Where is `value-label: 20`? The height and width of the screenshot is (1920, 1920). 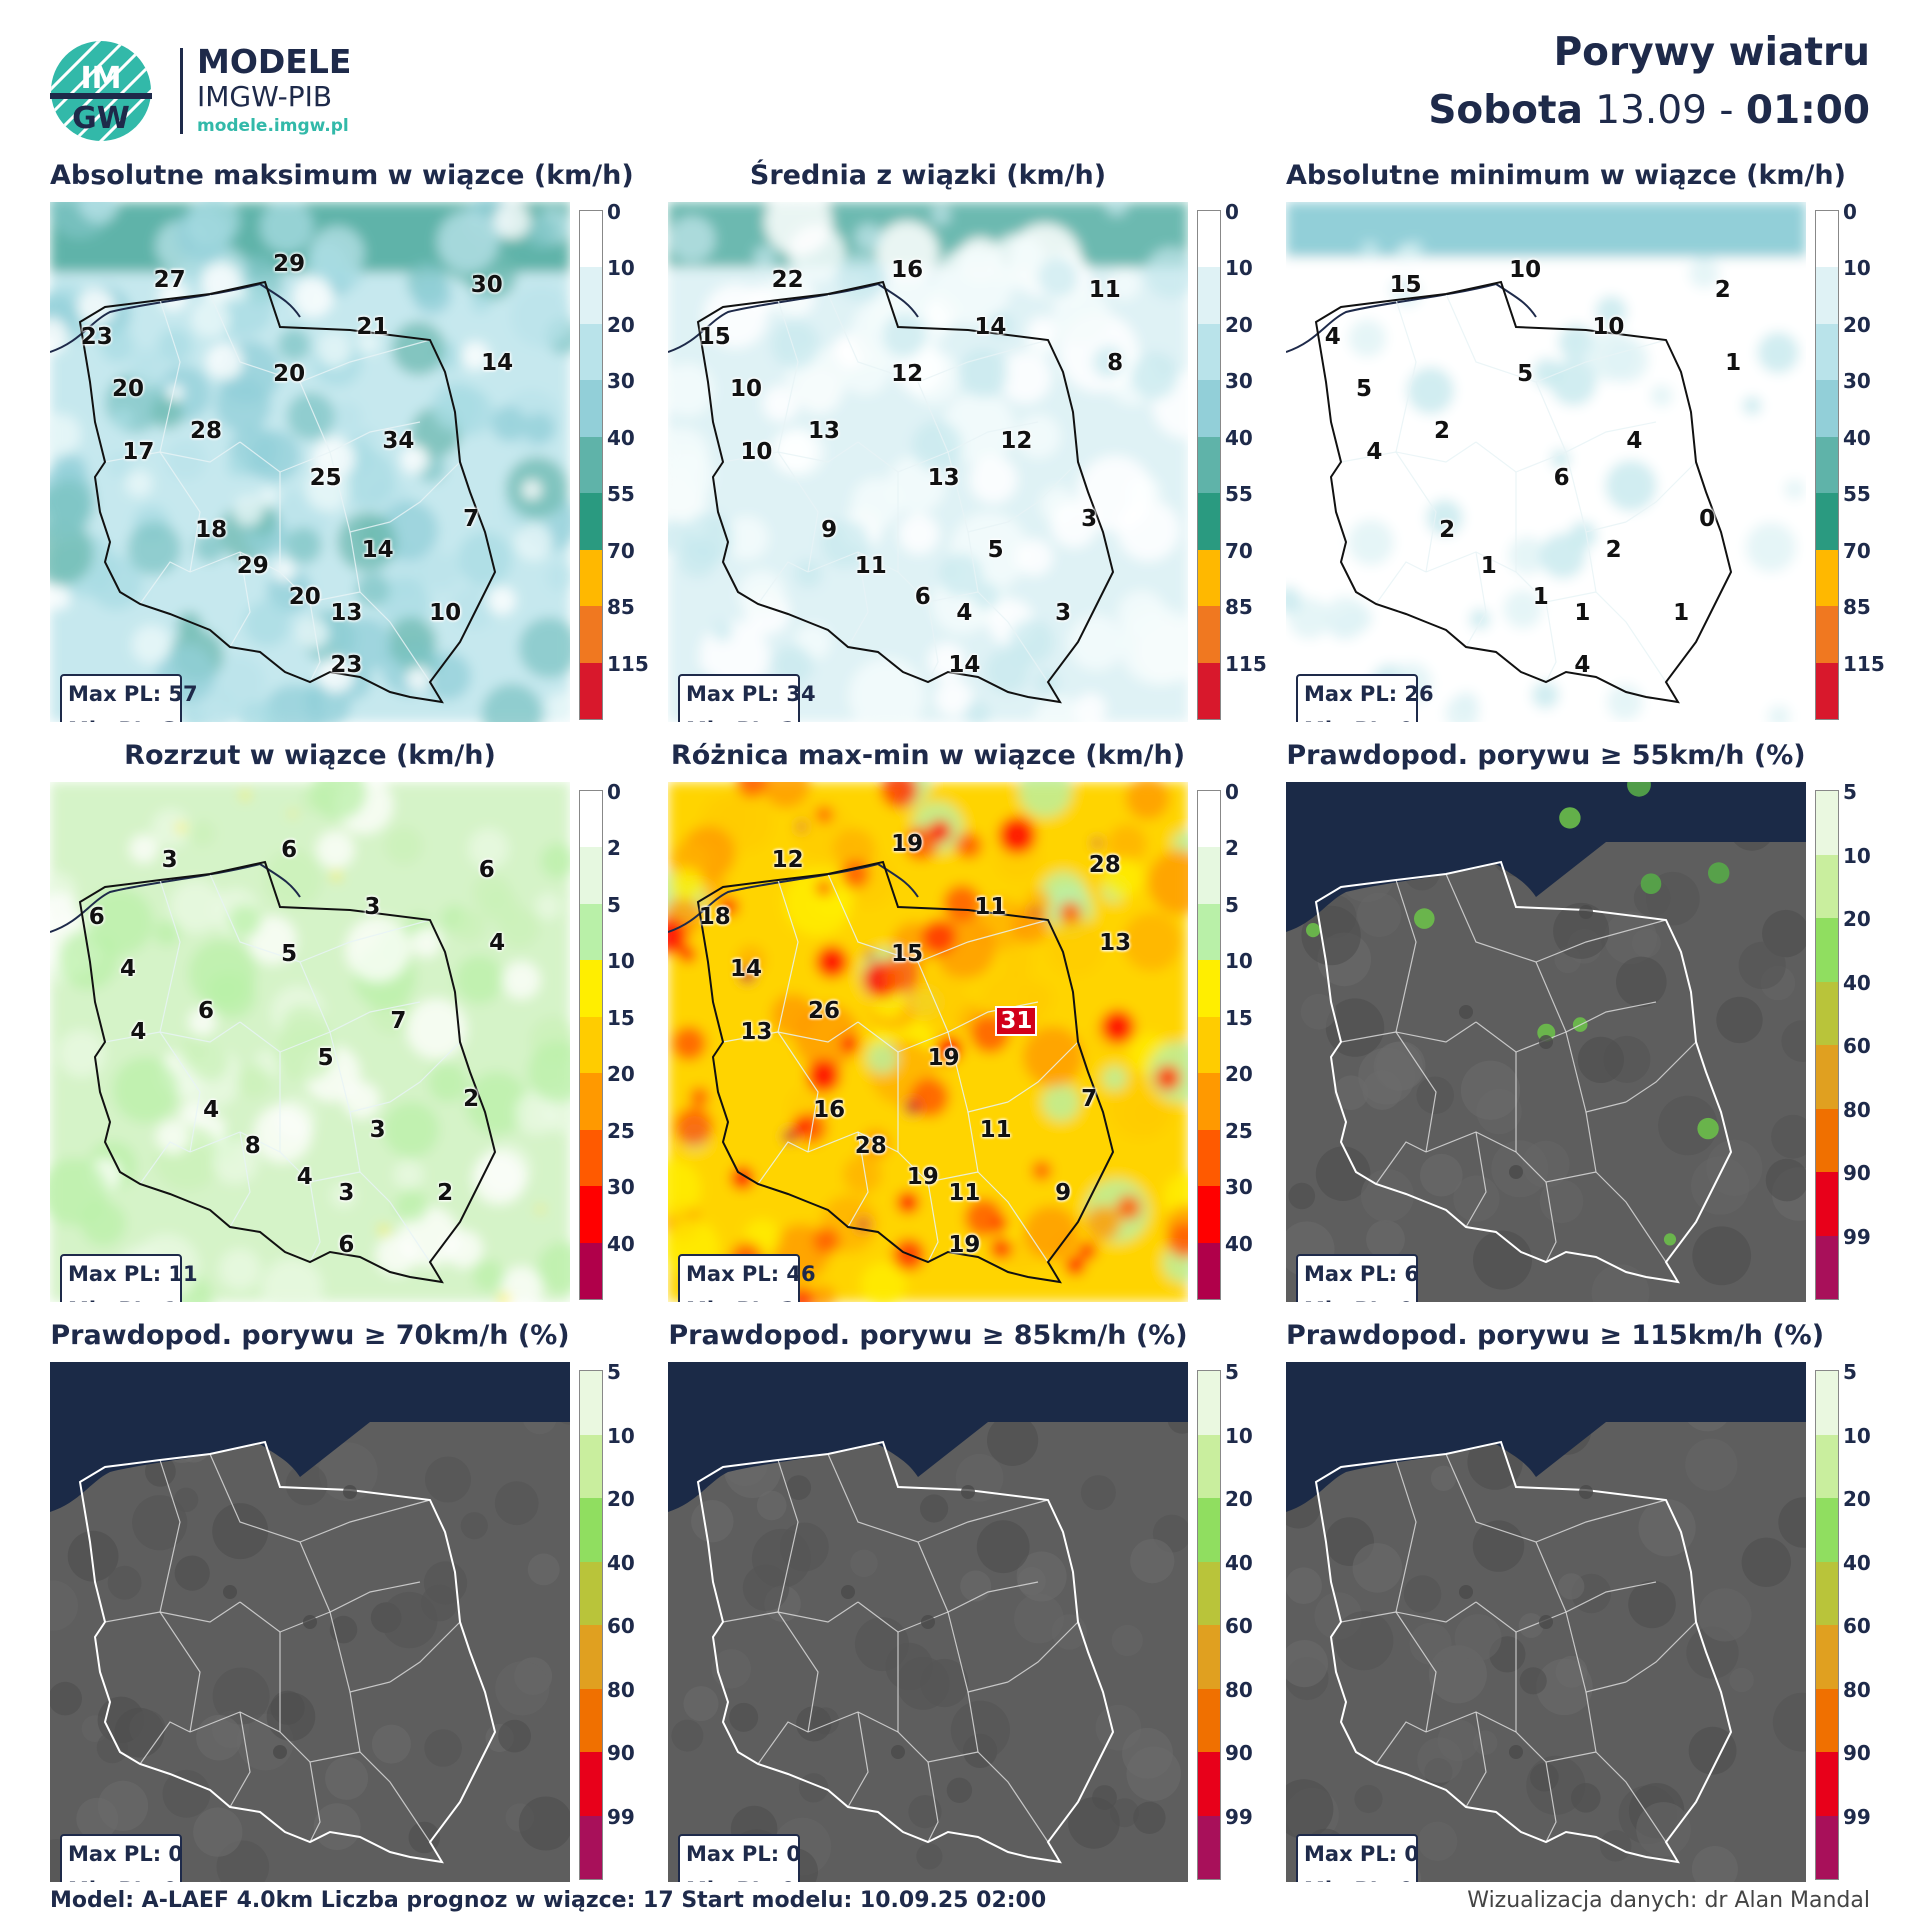
value-label: 20 is located at coordinates (128, 389).